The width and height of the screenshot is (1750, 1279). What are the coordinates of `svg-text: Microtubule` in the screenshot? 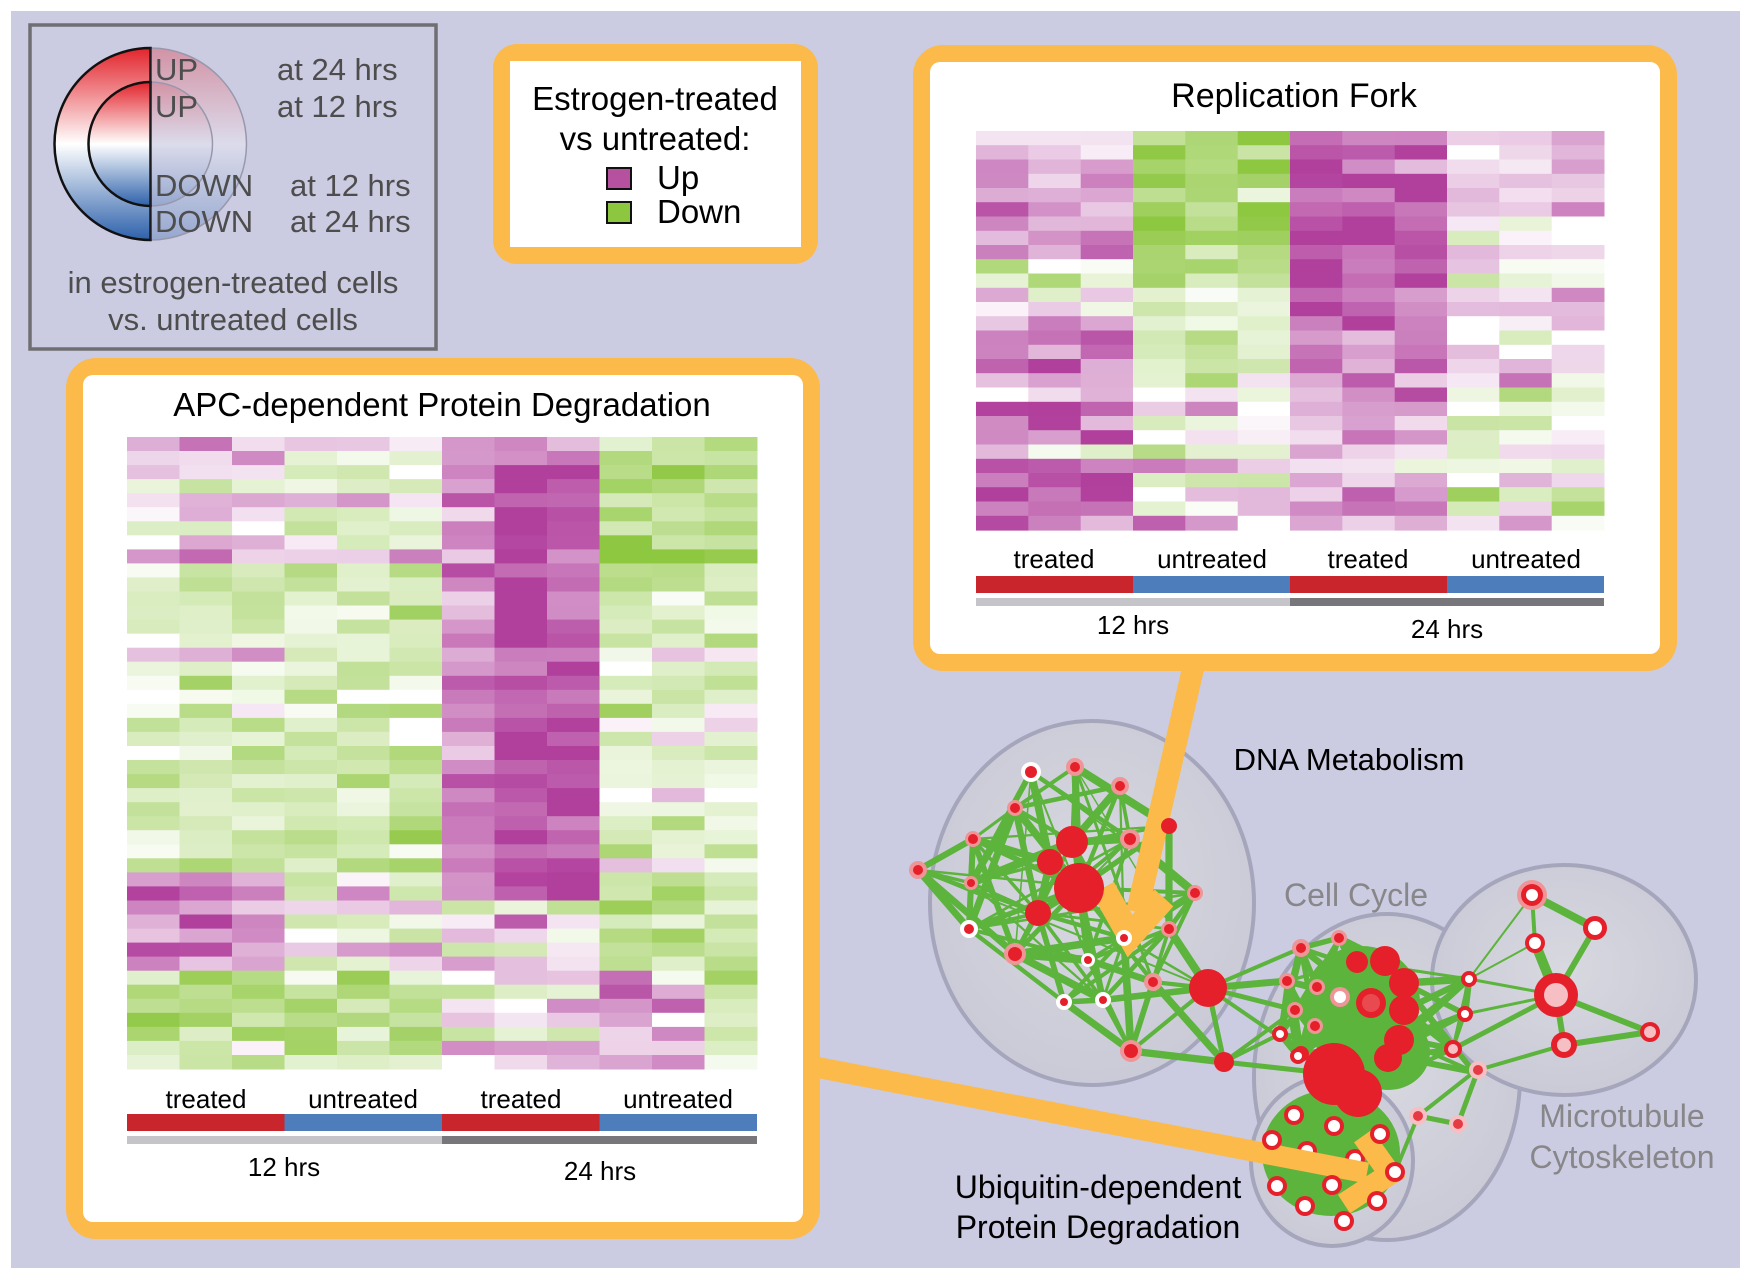 It's located at (1621, 1116).